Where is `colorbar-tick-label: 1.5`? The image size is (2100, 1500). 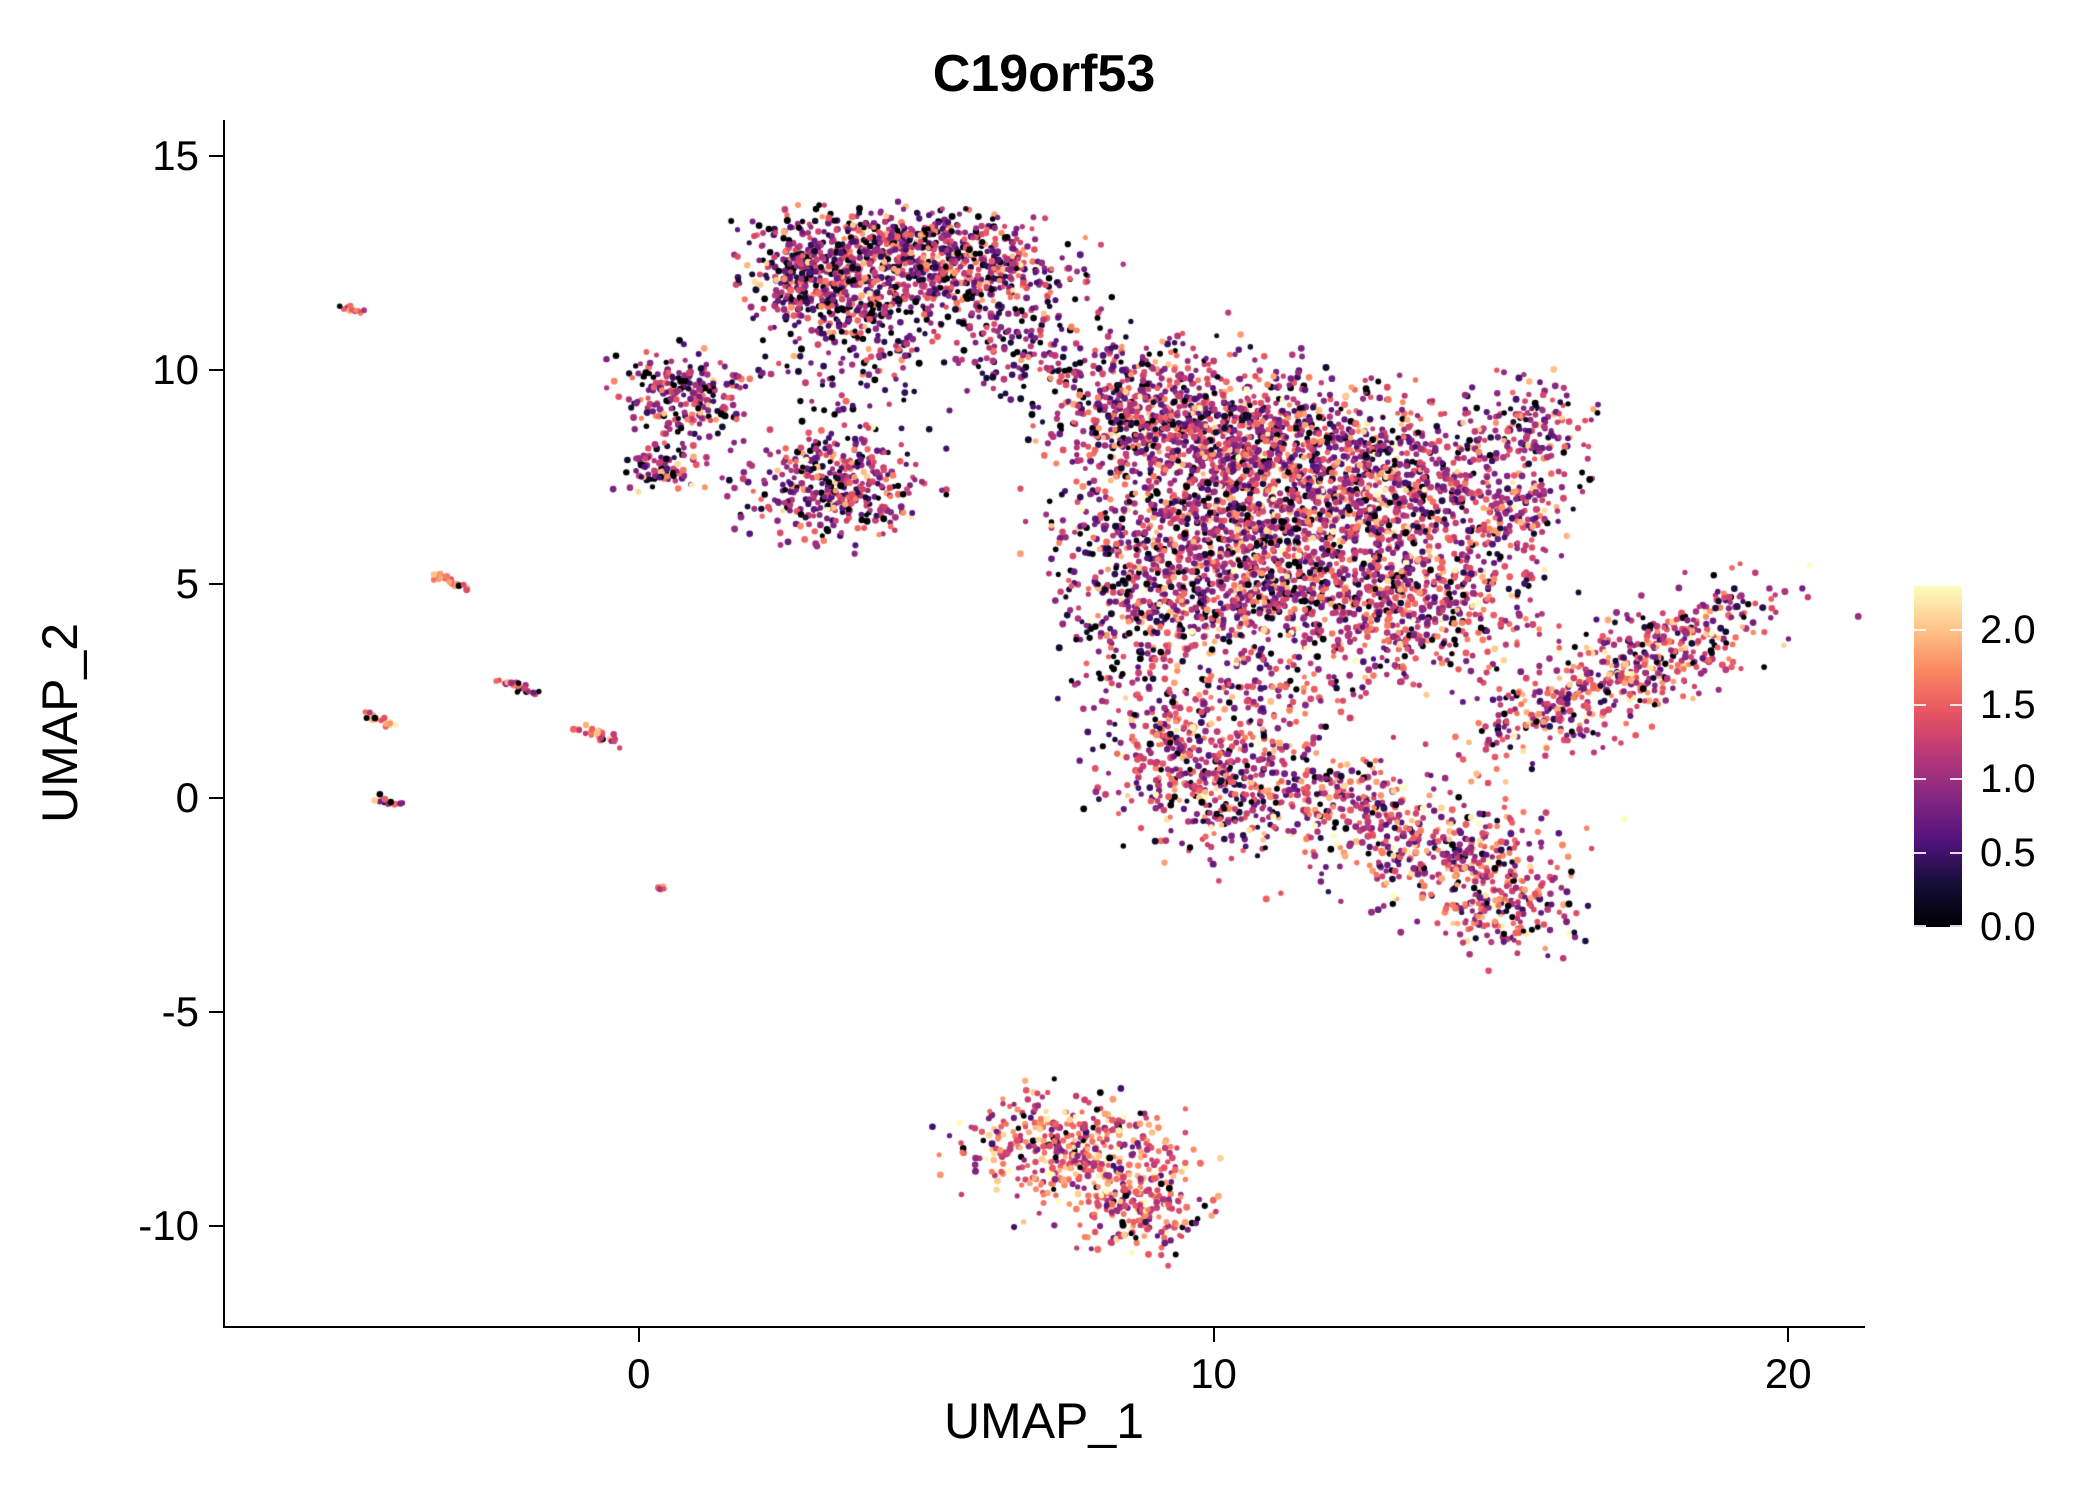 colorbar-tick-label: 1.5 is located at coordinates (2008, 704).